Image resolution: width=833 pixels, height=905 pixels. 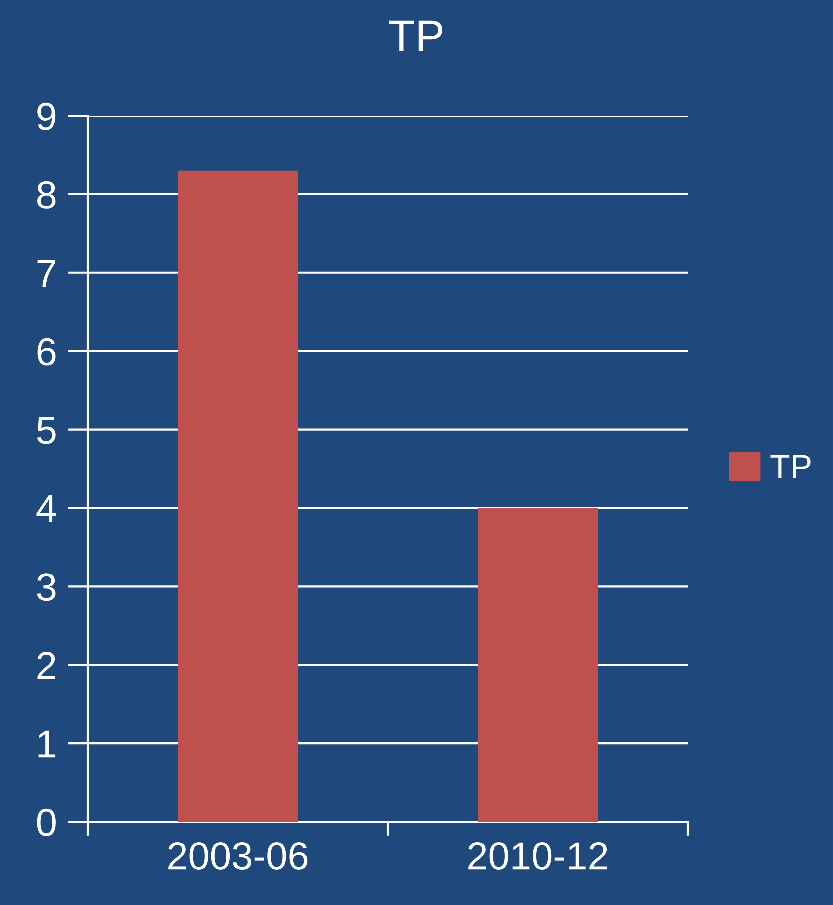 I want to click on chart-title: TP, so click(x=416, y=36).